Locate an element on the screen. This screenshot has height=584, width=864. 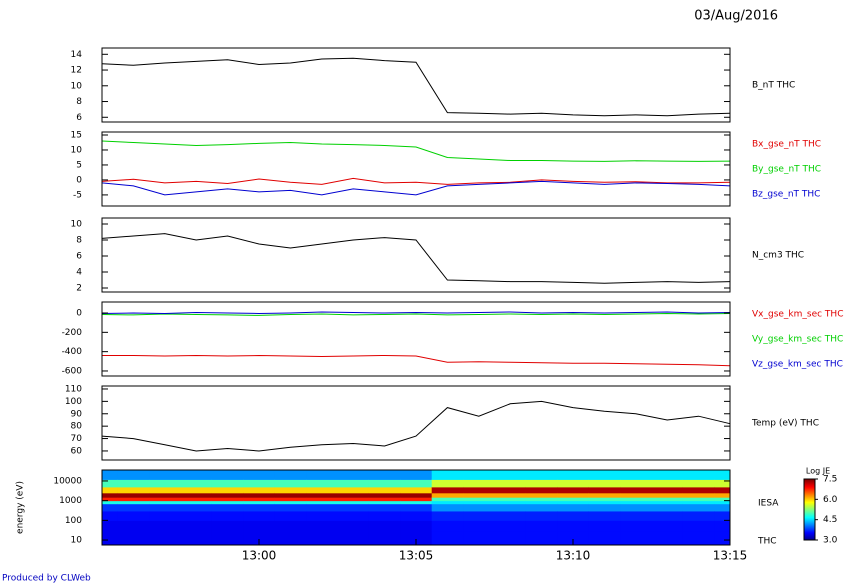
y-tick-label: 10 is located at coordinates (77, 86).